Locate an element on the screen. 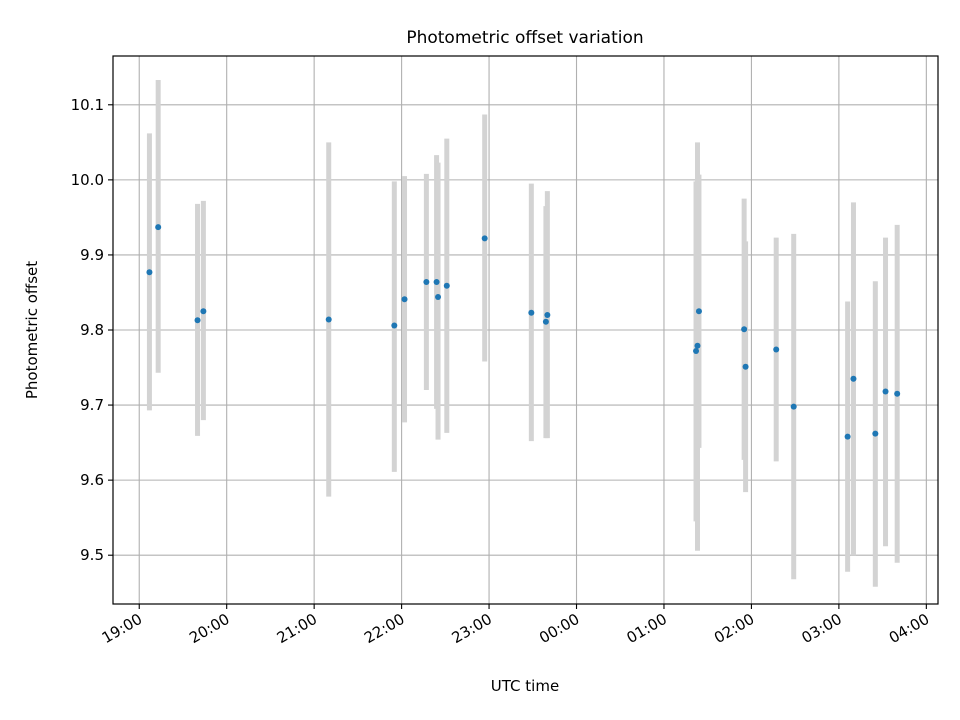  x-tick-label: 22:00 is located at coordinates (384, 628).